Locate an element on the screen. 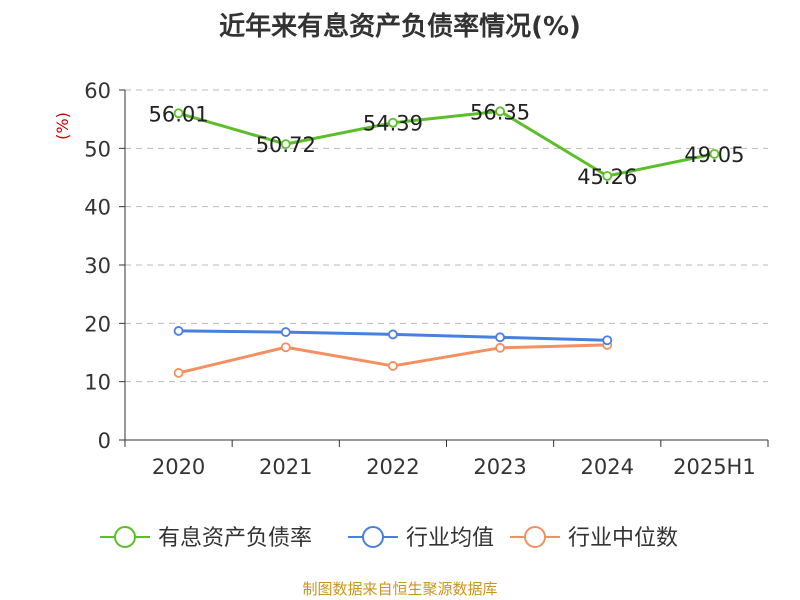  data-label: 56.35 is located at coordinates (500, 112).